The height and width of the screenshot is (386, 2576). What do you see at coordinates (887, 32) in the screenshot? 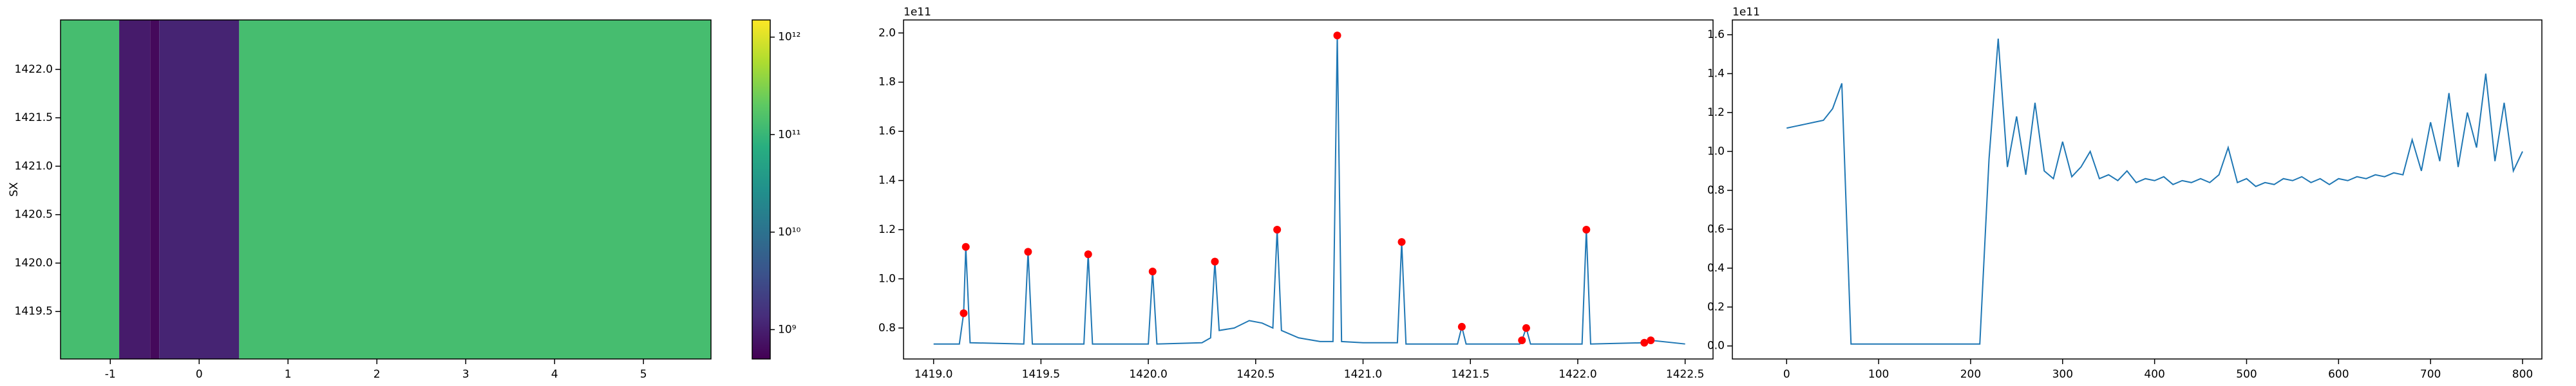
I see `y-tick-label: 2.0` at bounding box center [887, 32].